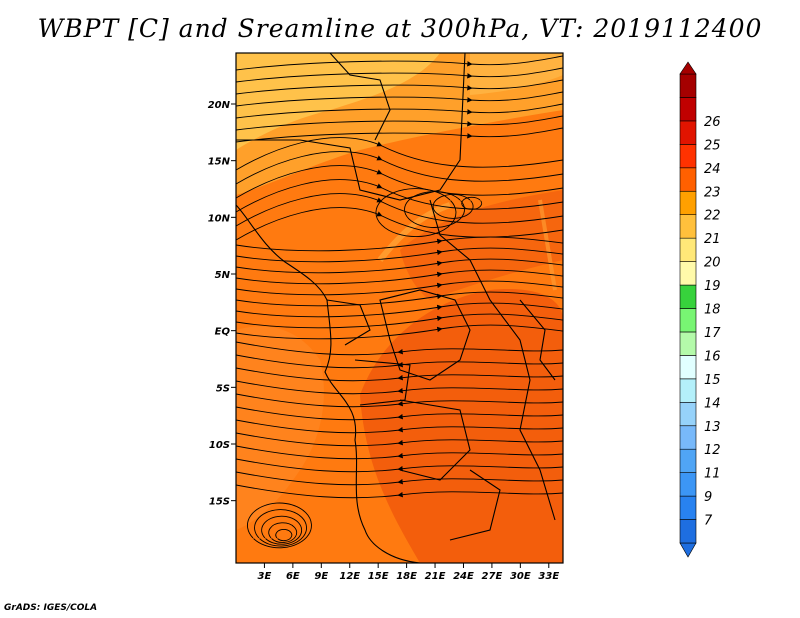 This screenshot has width=800, height=618. I want to click on colorbar-label: 11, so click(712, 474).